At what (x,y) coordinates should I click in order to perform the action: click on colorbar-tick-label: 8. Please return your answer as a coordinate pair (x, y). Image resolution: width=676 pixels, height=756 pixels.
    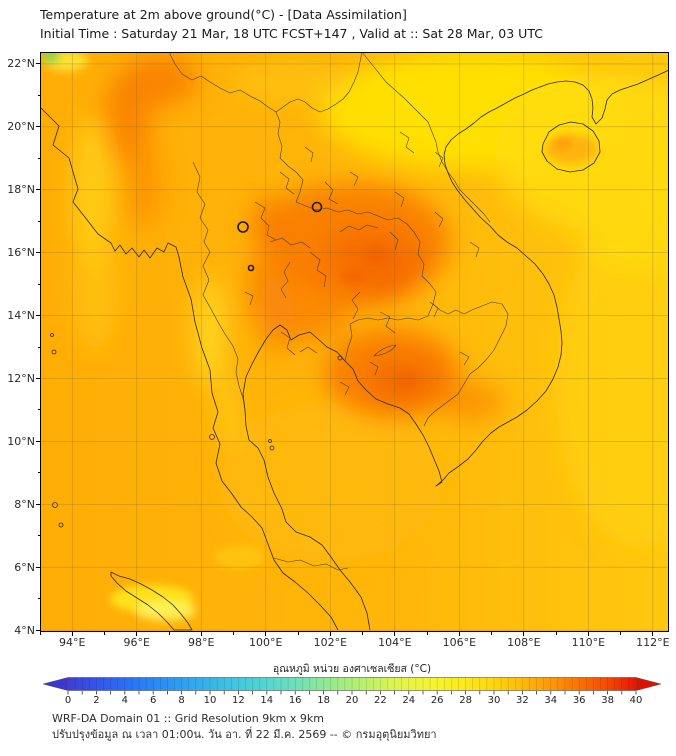
    Looking at the image, I should click on (181, 700).